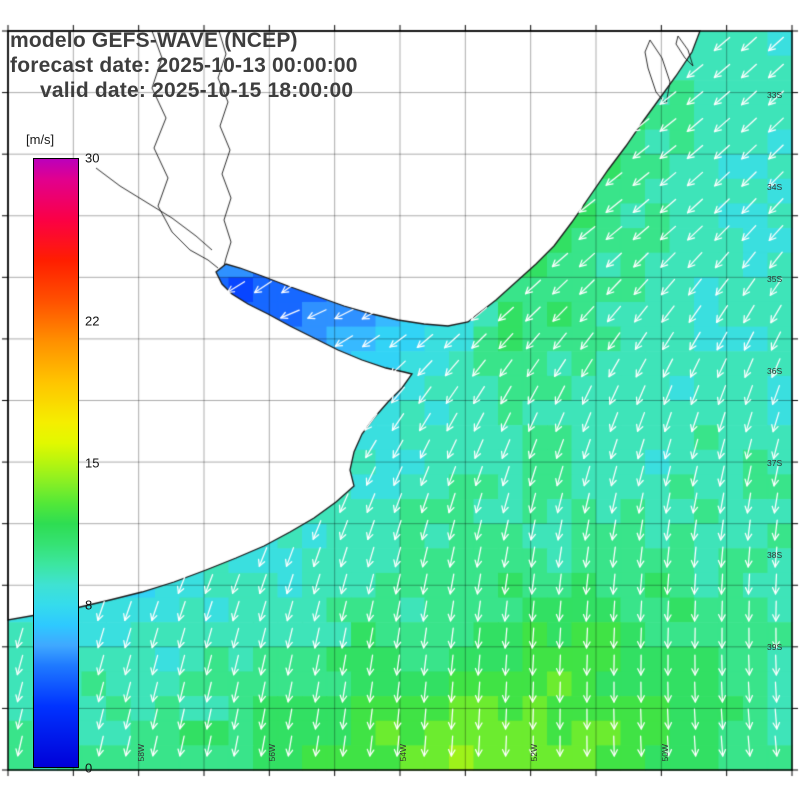  Describe the element at coordinates (92, 463) in the screenshot. I see `colorbar-tick-label: 15` at that location.